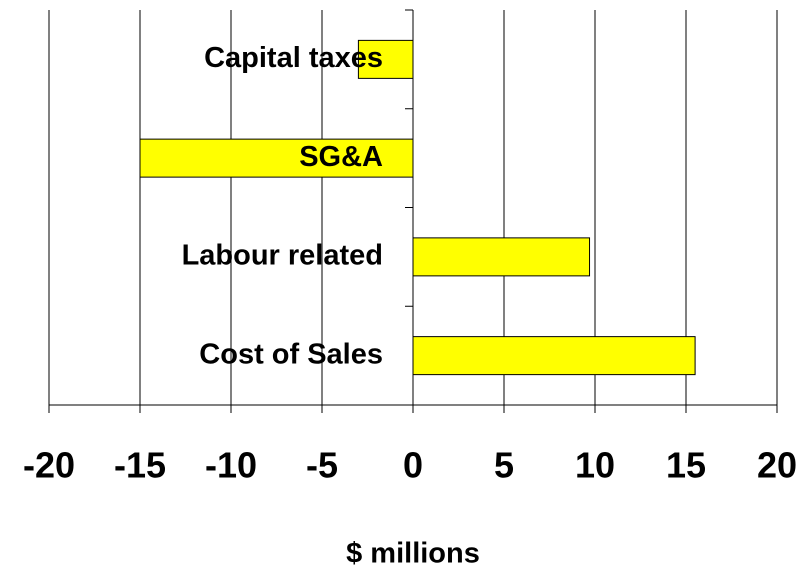 This screenshot has height=575, width=807. What do you see at coordinates (231, 465) in the screenshot?
I see `x-tick-label: -10` at bounding box center [231, 465].